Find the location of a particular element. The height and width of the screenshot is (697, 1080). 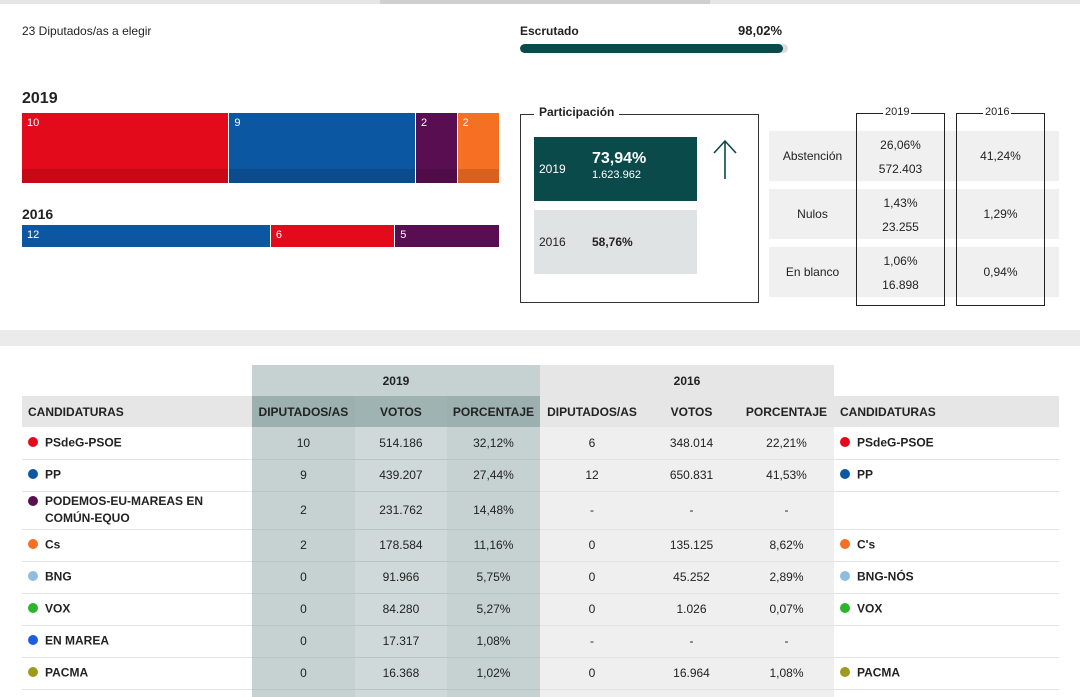

seats-2019-title: 2019 is located at coordinates (40, 98).